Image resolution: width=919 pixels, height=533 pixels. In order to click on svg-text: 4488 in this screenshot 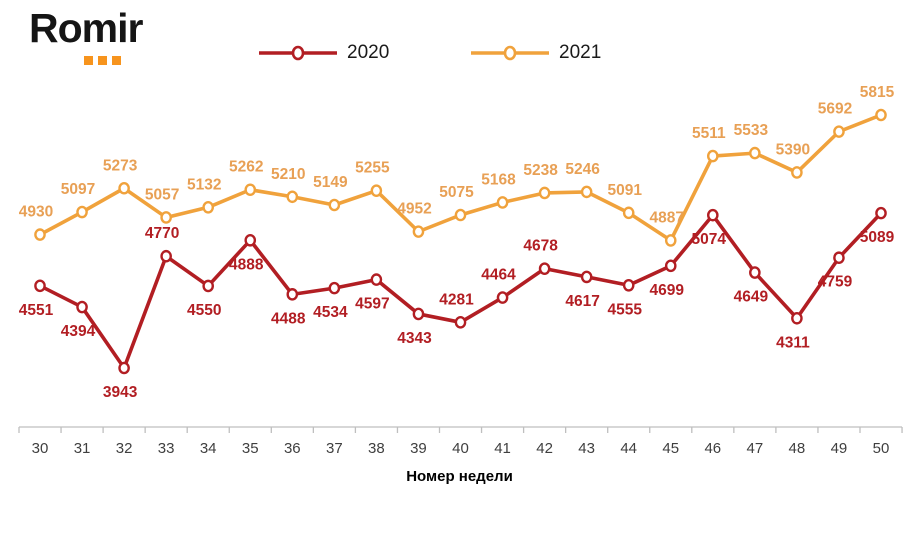, I will do `click(288, 318)`.